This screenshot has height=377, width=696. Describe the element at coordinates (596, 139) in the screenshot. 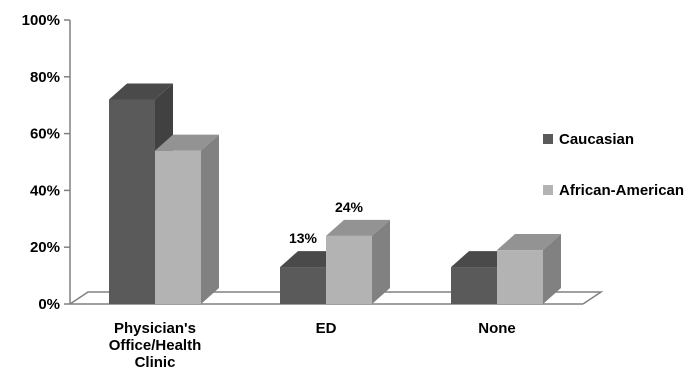

I see `legend-label: Caucasian` at that location.